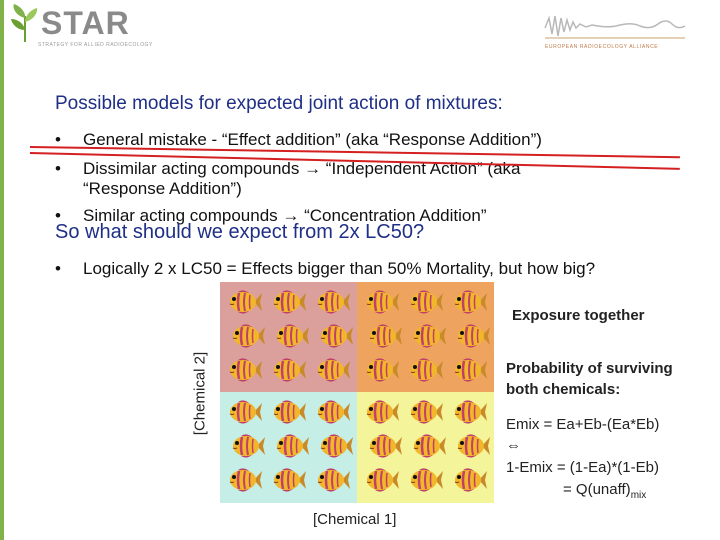 The height and width of the screenshot is (540, 720). Describe the element at coordinates (240, 232) in the screenshot. I see `section-heading: So what should we expect from 2x LC50?` at that location.